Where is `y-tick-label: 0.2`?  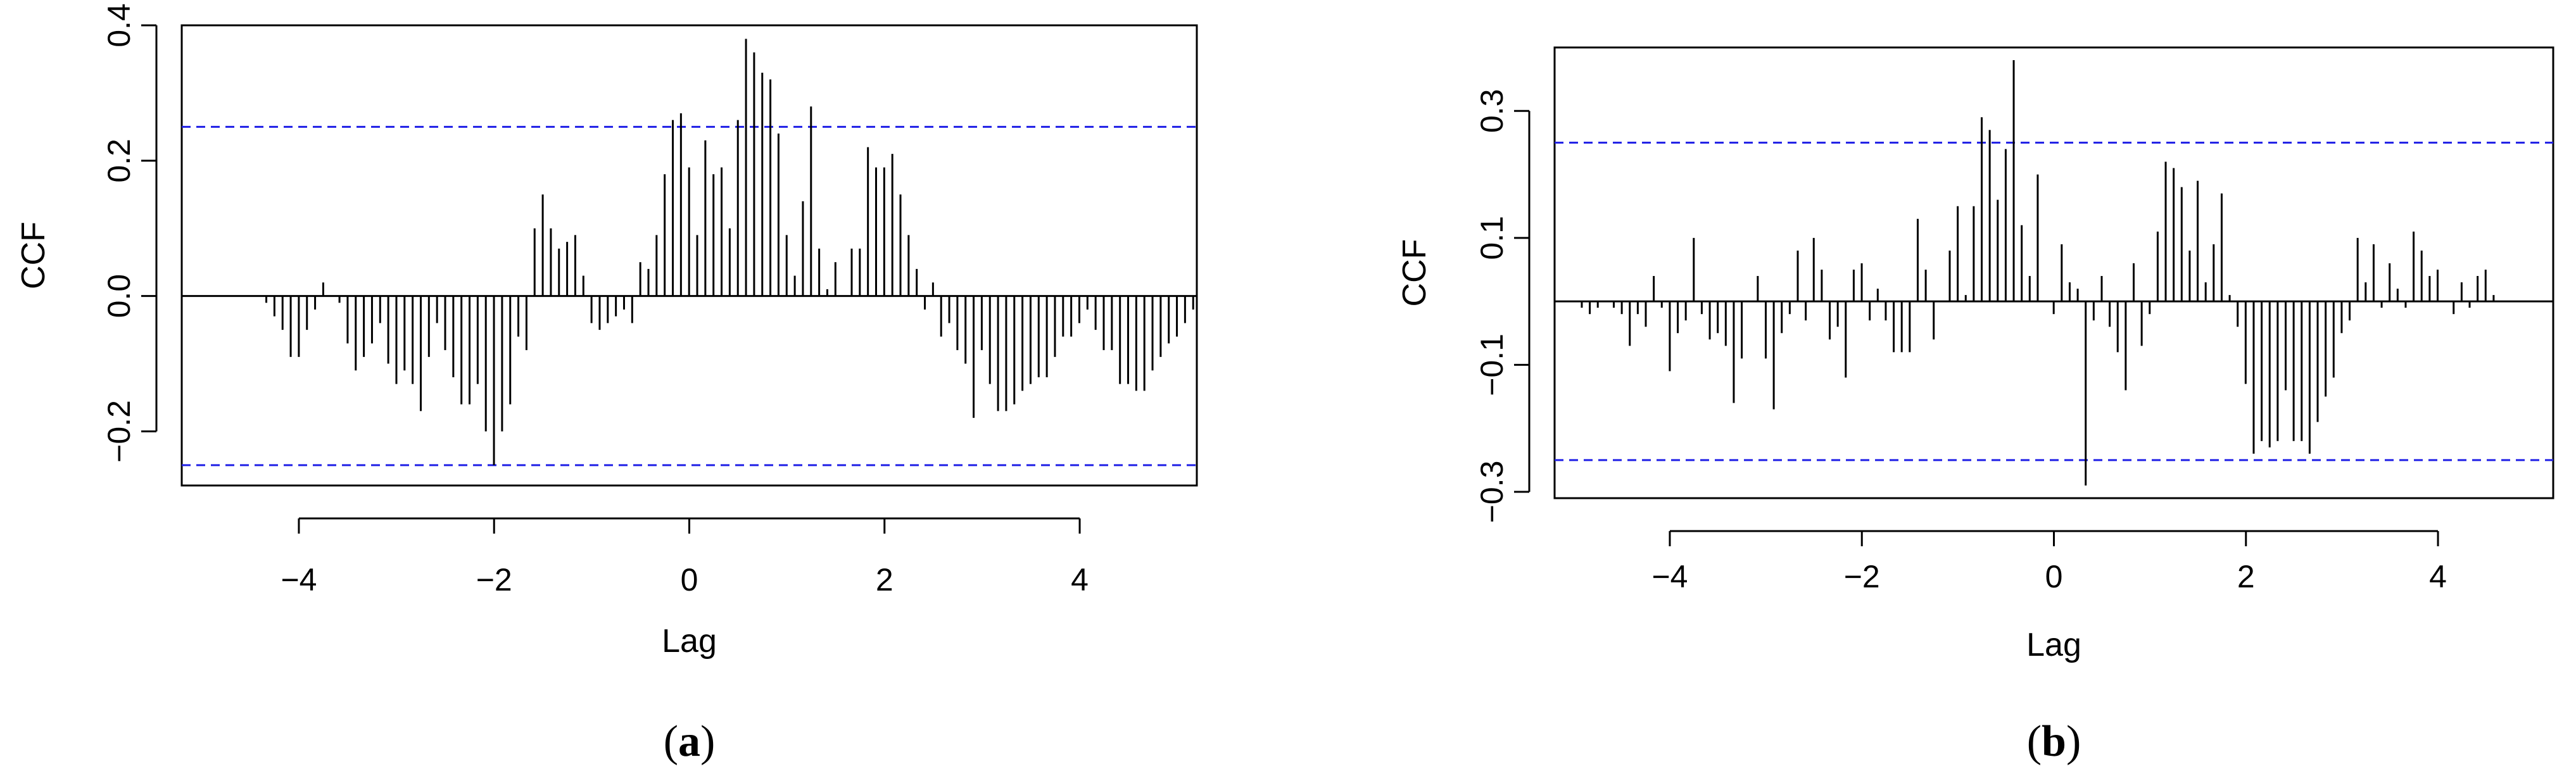
y-tick-label: 0.2 is located at coordinates (119, 161).